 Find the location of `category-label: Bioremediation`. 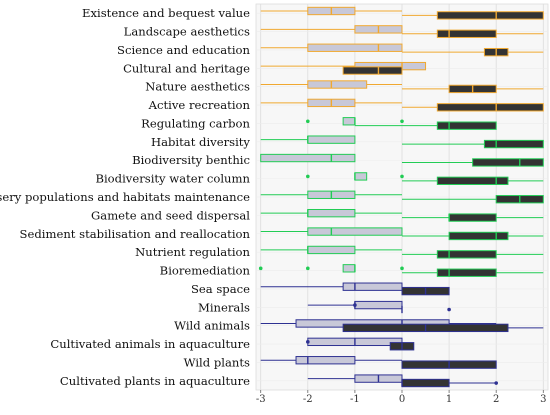

category-label: Bioremediation is located at coordinates (205, 271).